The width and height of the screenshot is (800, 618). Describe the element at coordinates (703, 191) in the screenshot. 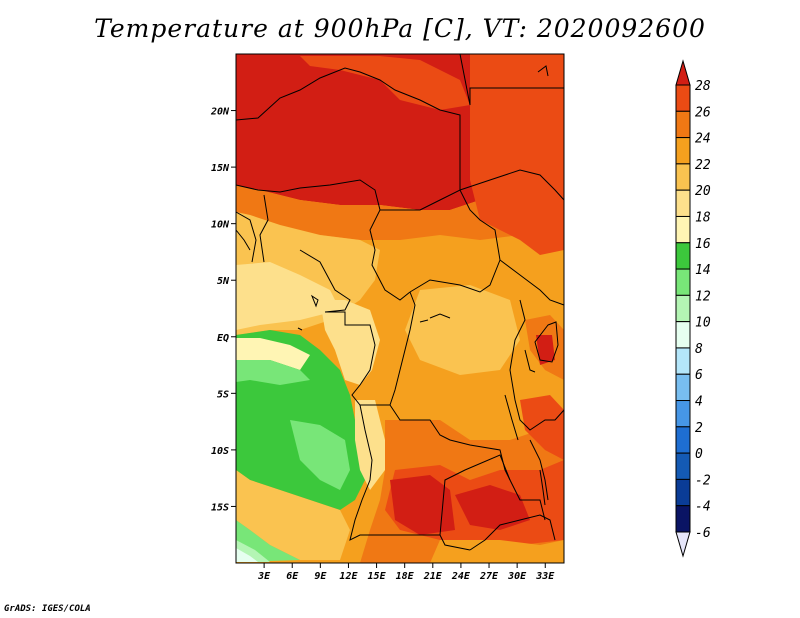

I see `colorbar-label: 20` at that location.